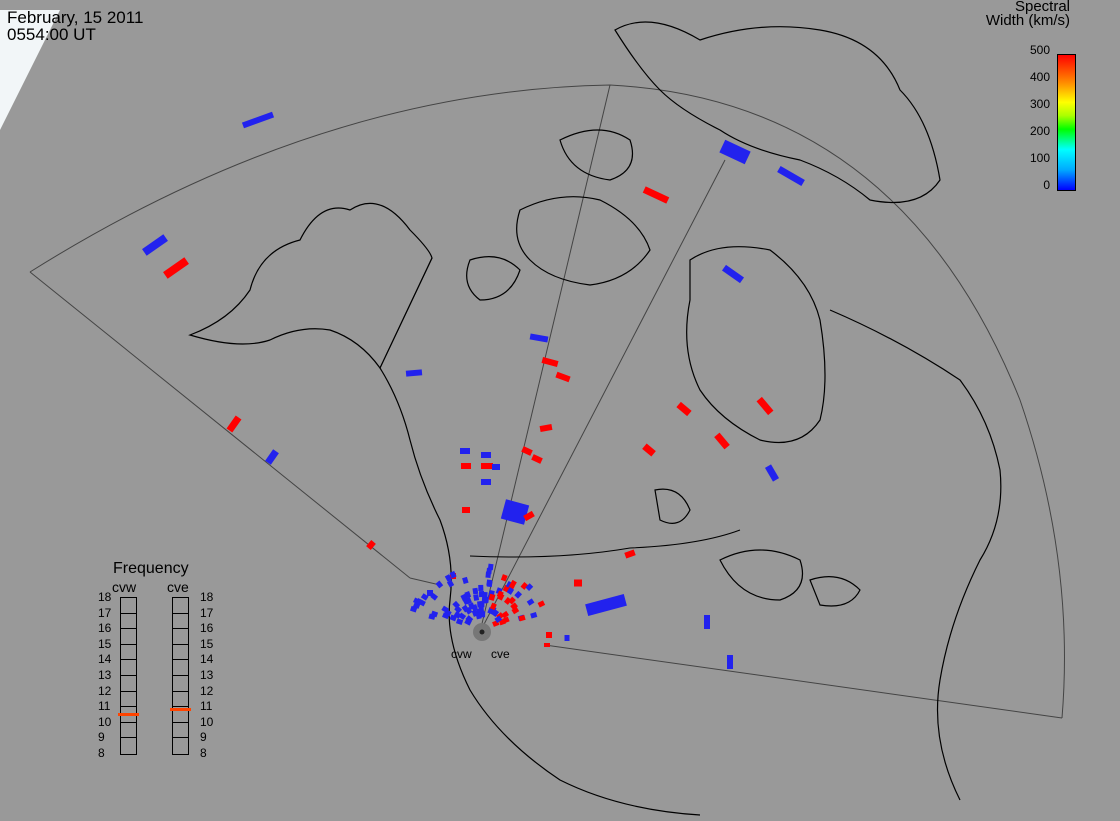 The height and width of the screenshot is (821, 1120). What do you see at coordinates (105, 643) in the screenshot?
I see `frequency-tick: 15` at bounding box center [105, 643].